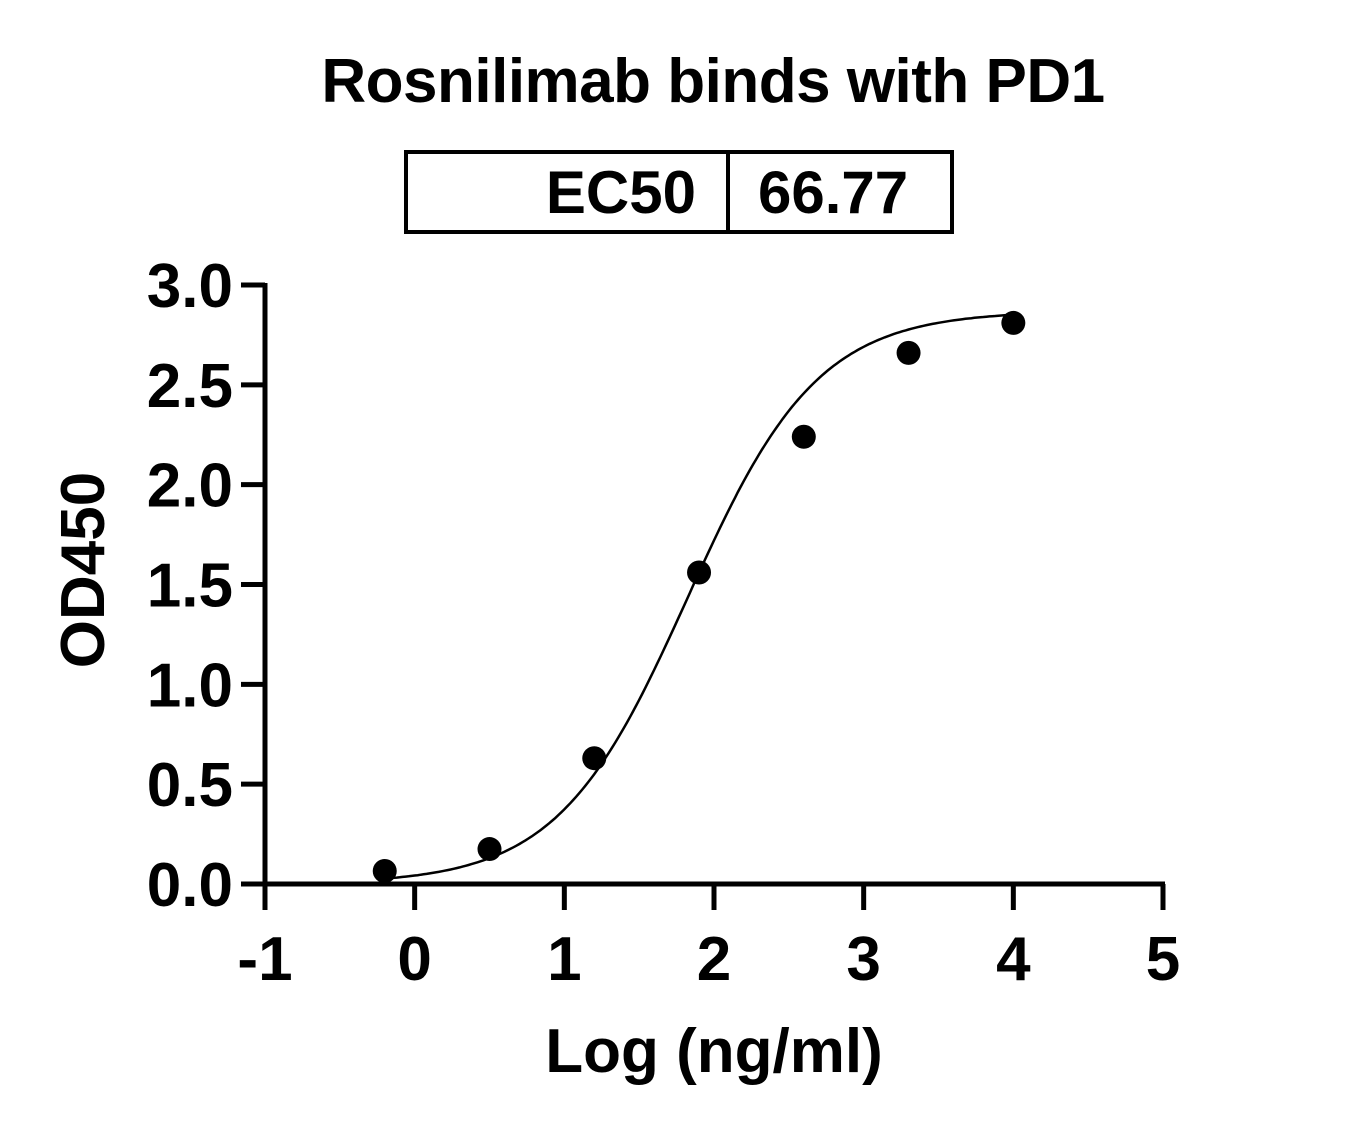 Image resolution: width=1363 pixels, height=1130 pixels. I want to click on y-axis-title: OD450, so click(83, 570).